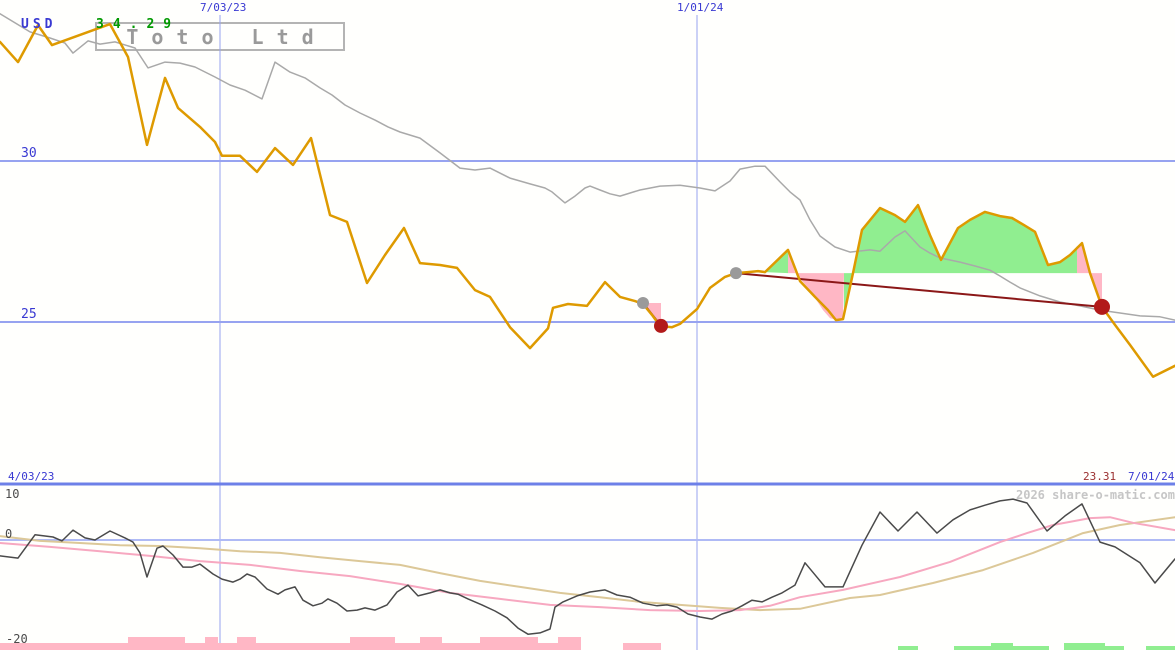  What do you see at coordinates (138, 24) in the screenshot?
I see `last-quote-label: 34.29` at bounding box center [138, 24].